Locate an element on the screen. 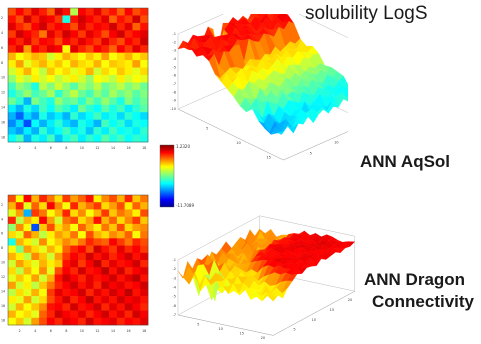 The width and height of the screenshot is (481, 344). y-tick-label: 14 is located at coordinates (3, 108).